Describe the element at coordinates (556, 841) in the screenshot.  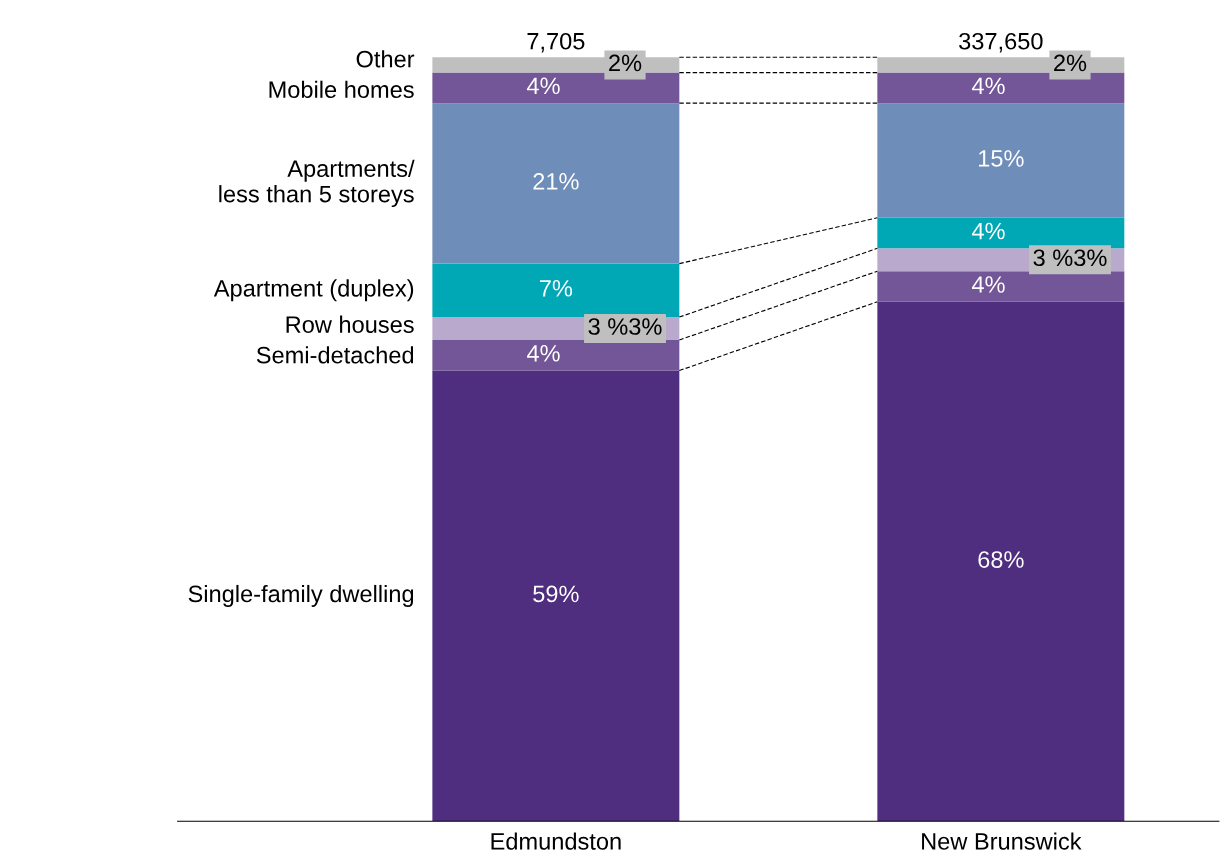
I see `x-tick-label: Edmundston` at that location.